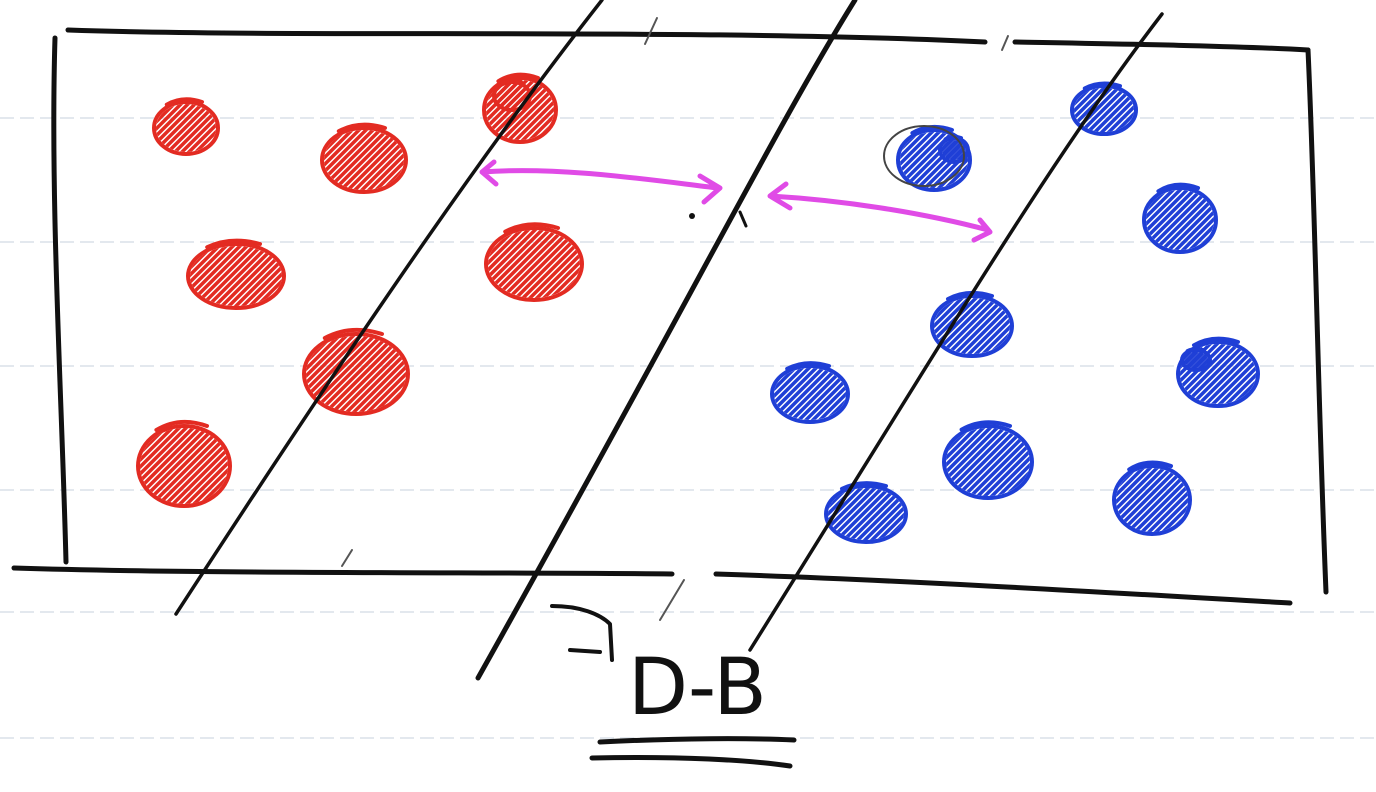 The width and height of the screenshot is (1376, 792). Describe the element at coordinates (880, 212) in the screenshot. I see `right-margin-arrow` at that location.